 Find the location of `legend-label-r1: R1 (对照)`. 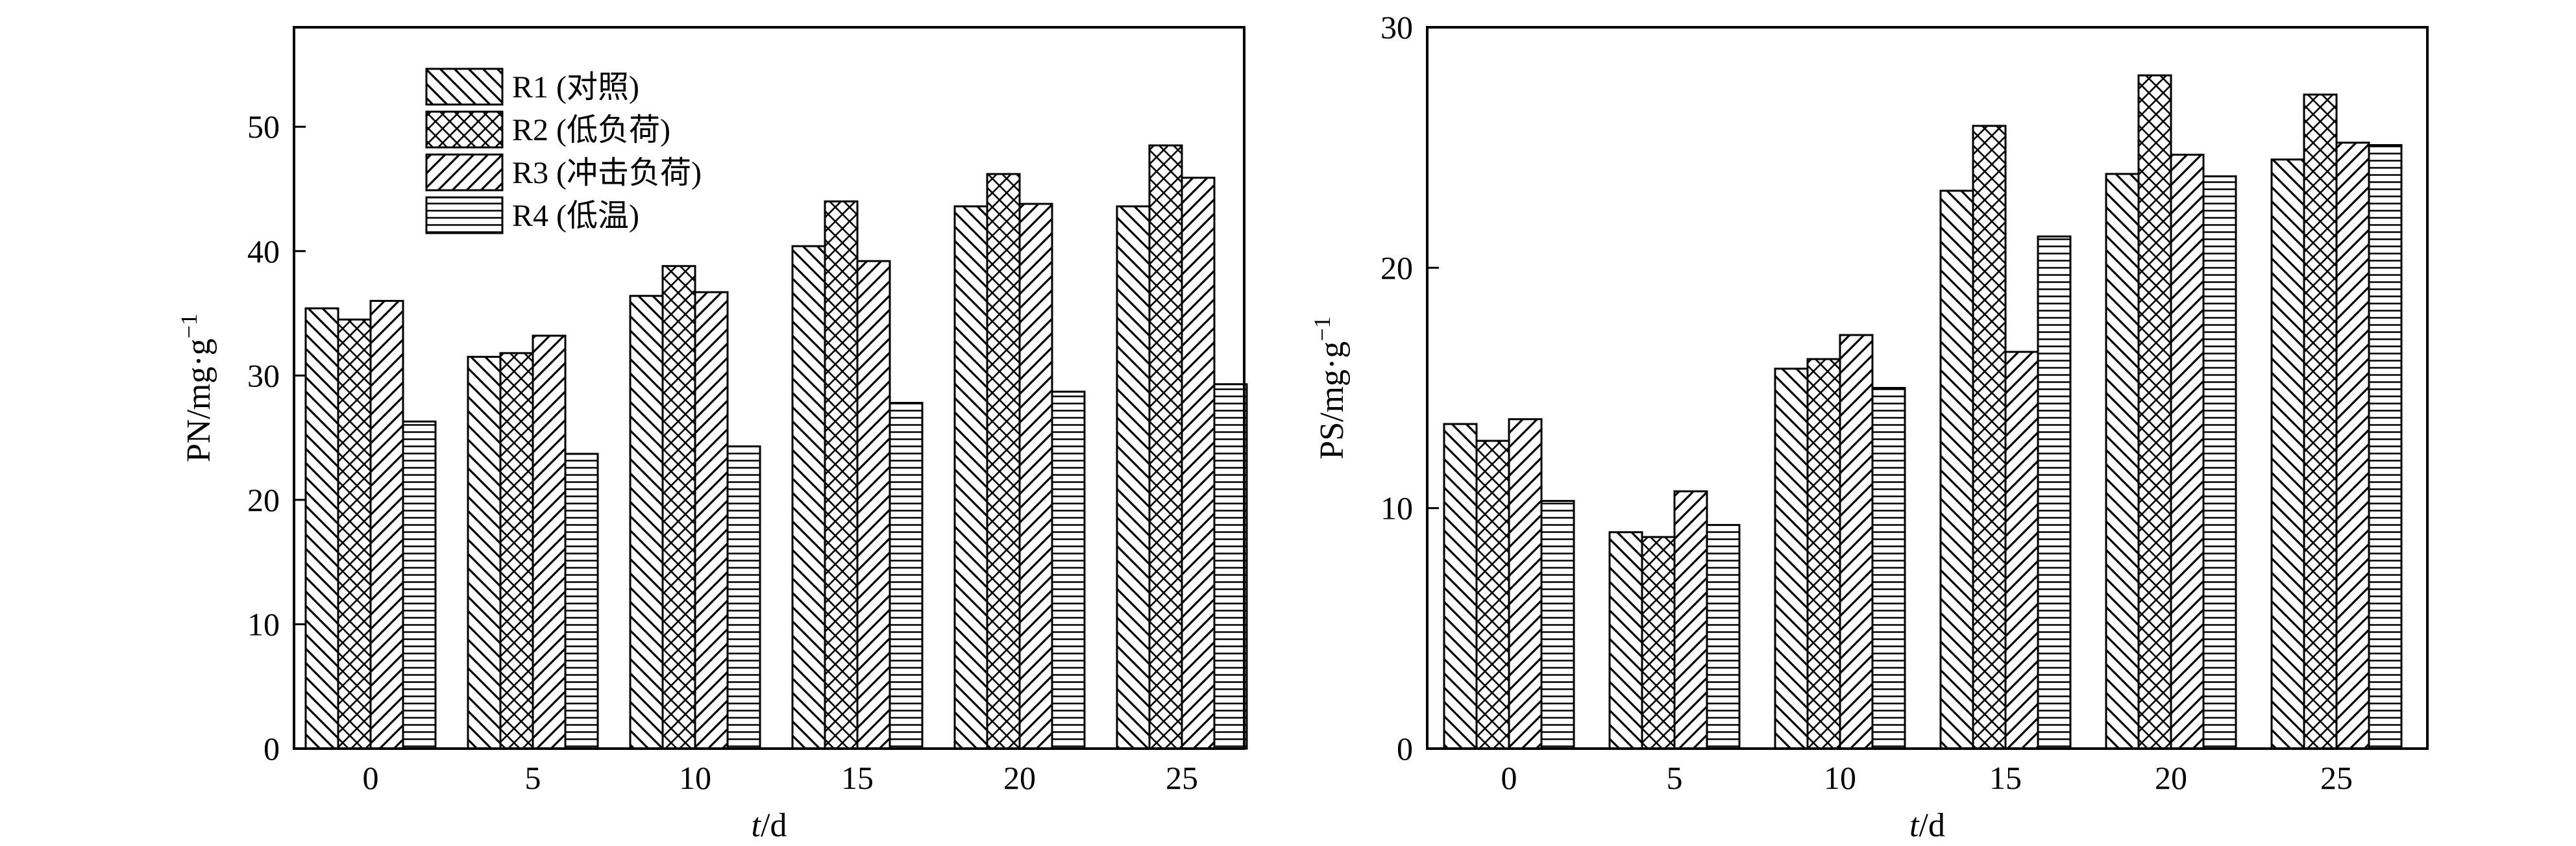

legend-label-r1: R1 (对照) is located at coordinates (575, 87).